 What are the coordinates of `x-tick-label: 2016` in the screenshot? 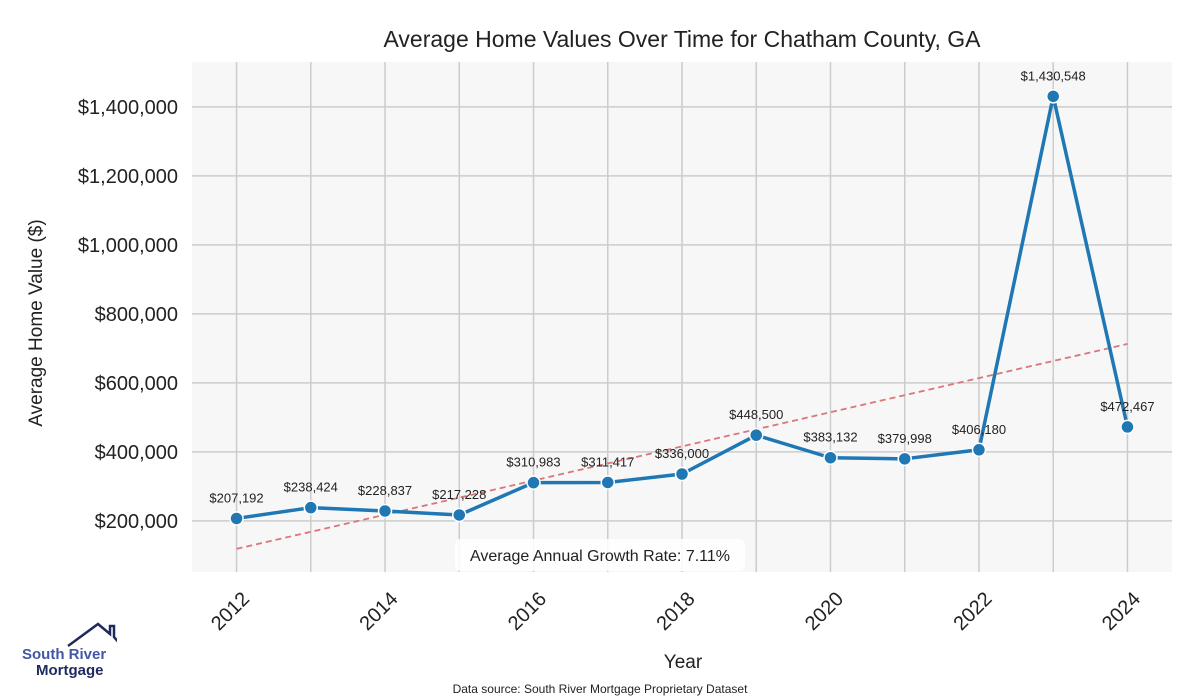 It's located at (527, 611).